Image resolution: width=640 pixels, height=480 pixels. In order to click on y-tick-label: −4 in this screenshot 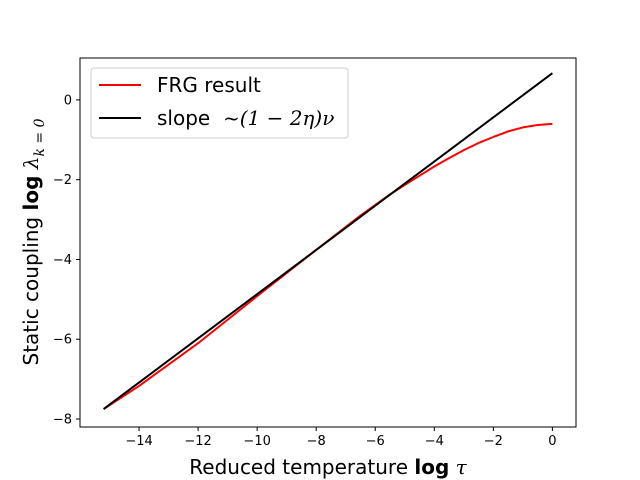, I will do `click(62, 260)`.